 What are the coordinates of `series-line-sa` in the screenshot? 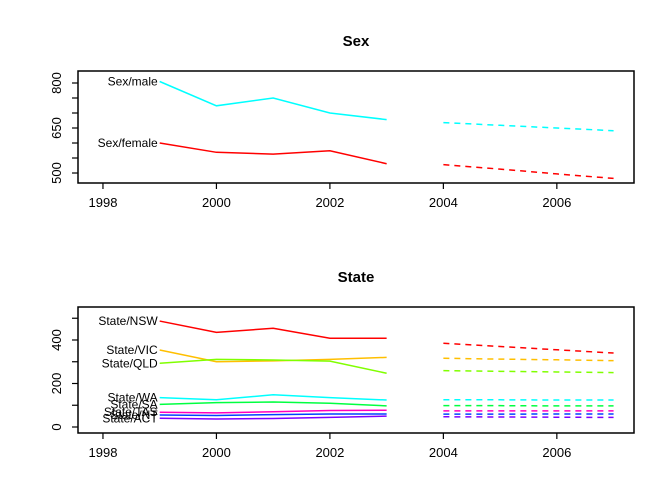 It's located at (273, 404).